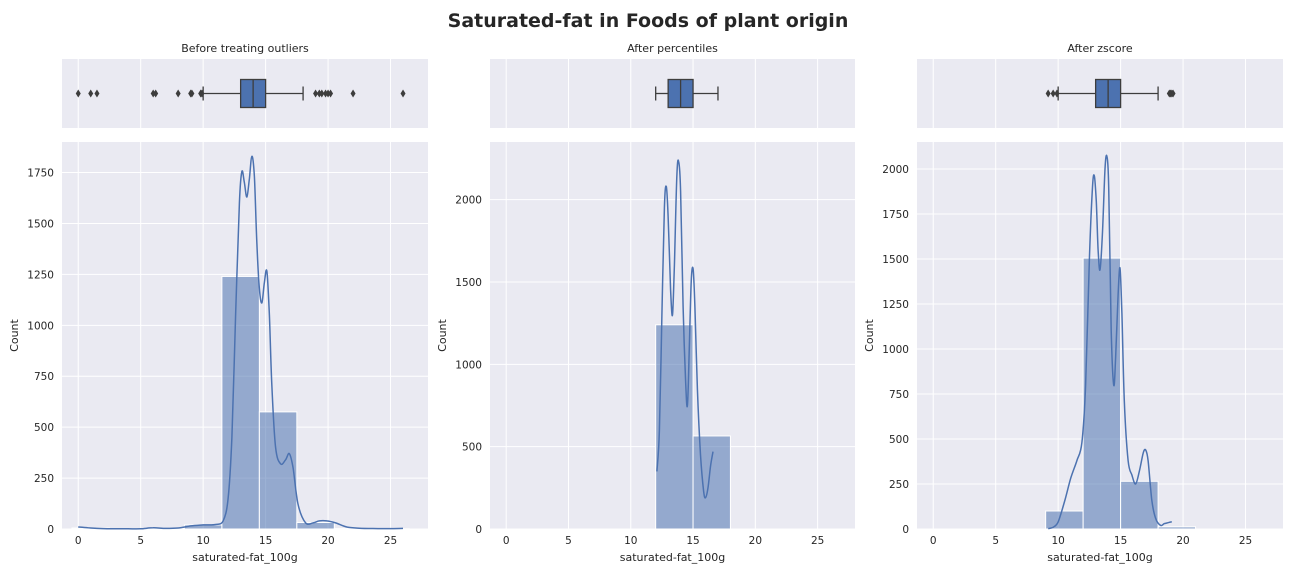 This screenshot has height=576, width=1296. Describe the element at coordinates (327, 541) in the screenshot. I see `subplot-1-x-tick-label: 20` at that location.